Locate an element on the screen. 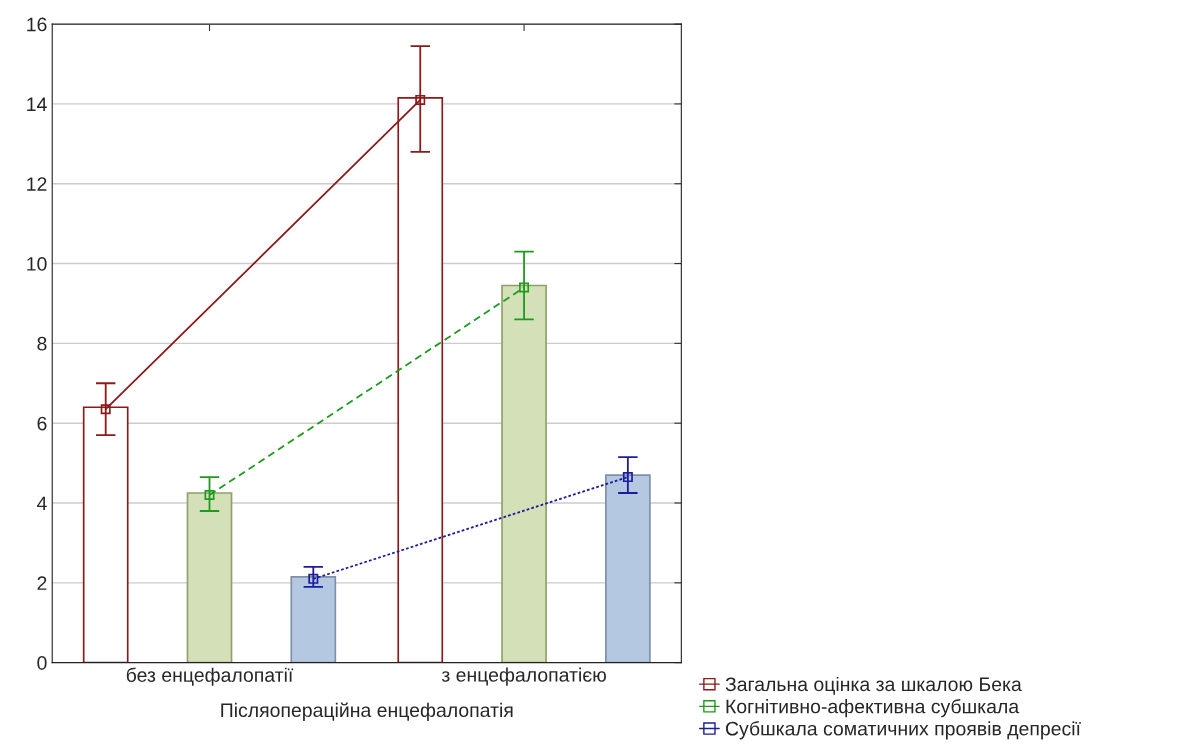 Image resolution: width=1187 pixels, height=753 pixels. y-tick-label: 8 is located at coordinates (42, 343).